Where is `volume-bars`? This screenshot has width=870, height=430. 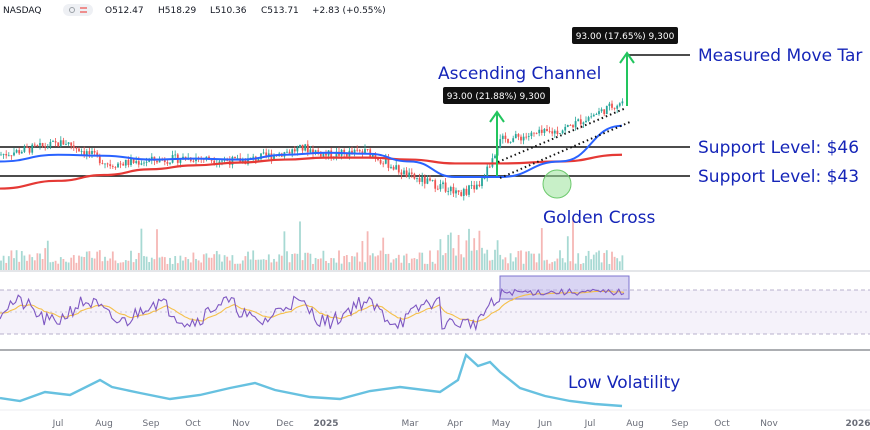 volume-bars is located at coordinates (312, 243).